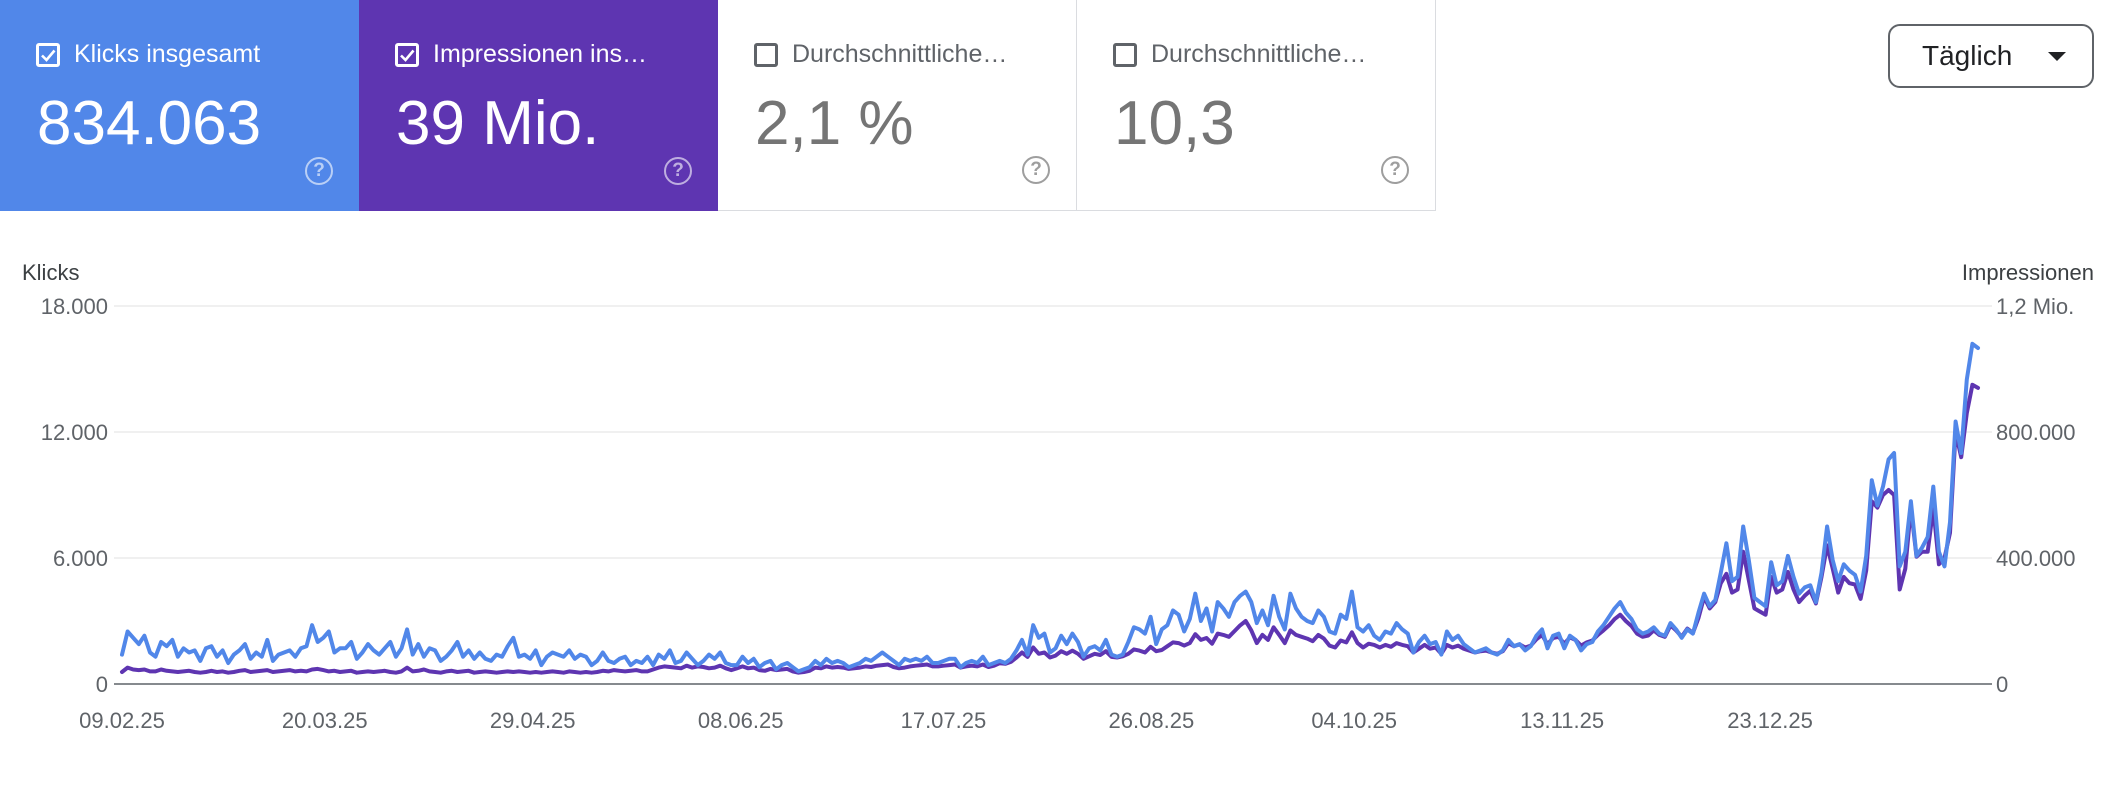 The image size is (2118, 786). I want to click on x-tick-label: 13.11.25, so click(1562, 720).